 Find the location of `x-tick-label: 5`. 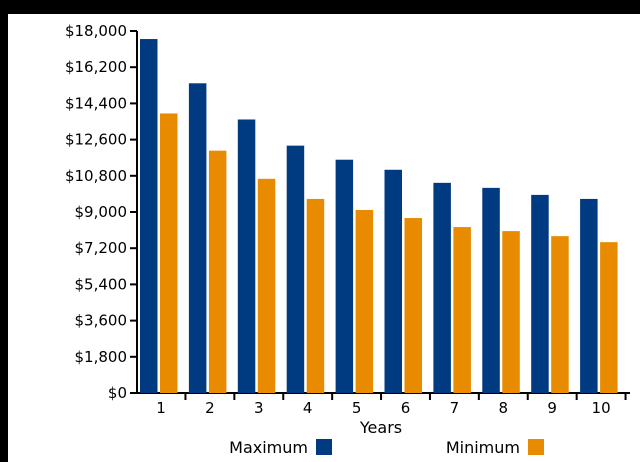

x-tick-label: 5 is located at coordinates (357, 408).